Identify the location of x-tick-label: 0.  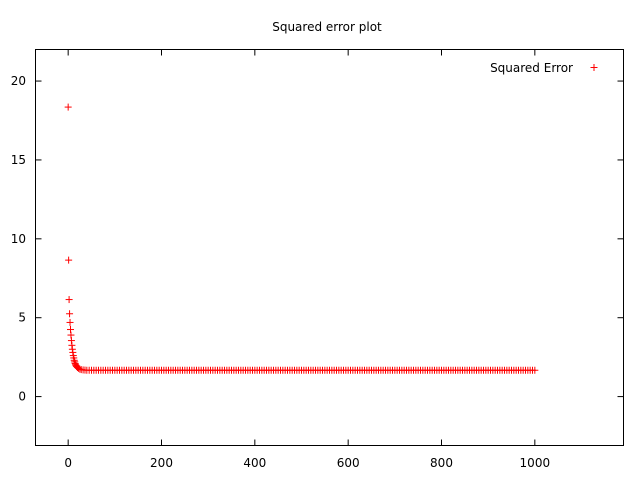
(68, 463).